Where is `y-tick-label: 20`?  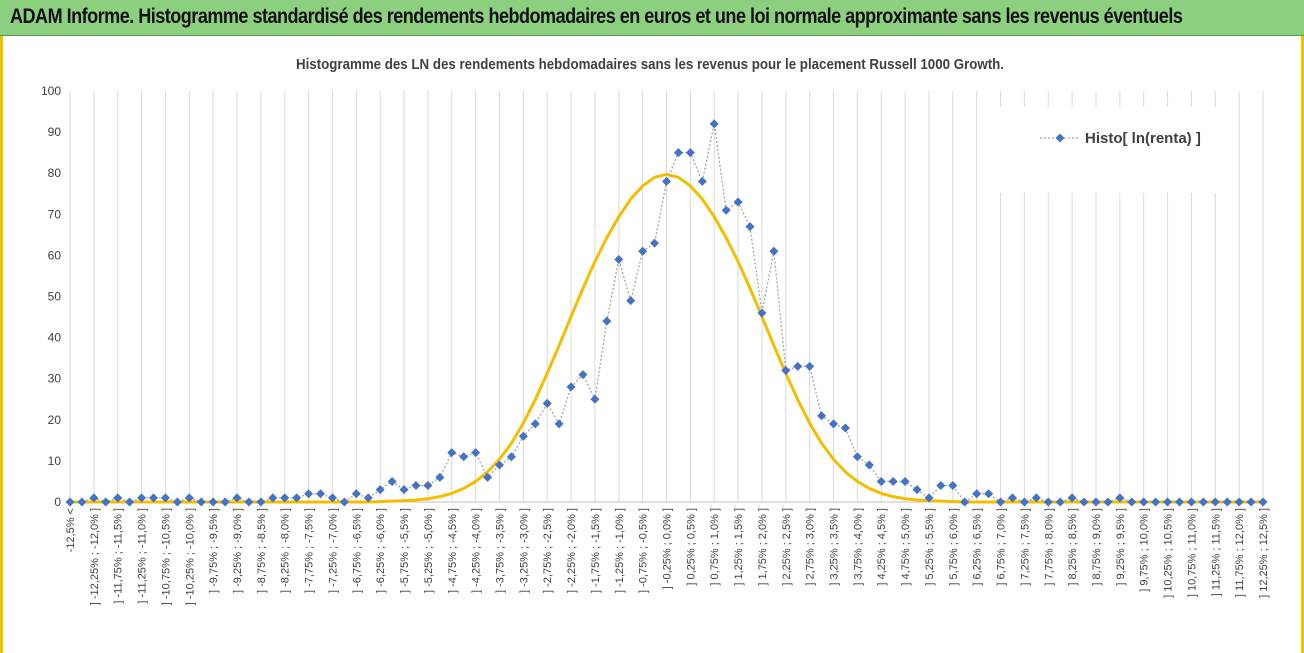
y-tick-label: 20 is located at coordinates (55, 420).